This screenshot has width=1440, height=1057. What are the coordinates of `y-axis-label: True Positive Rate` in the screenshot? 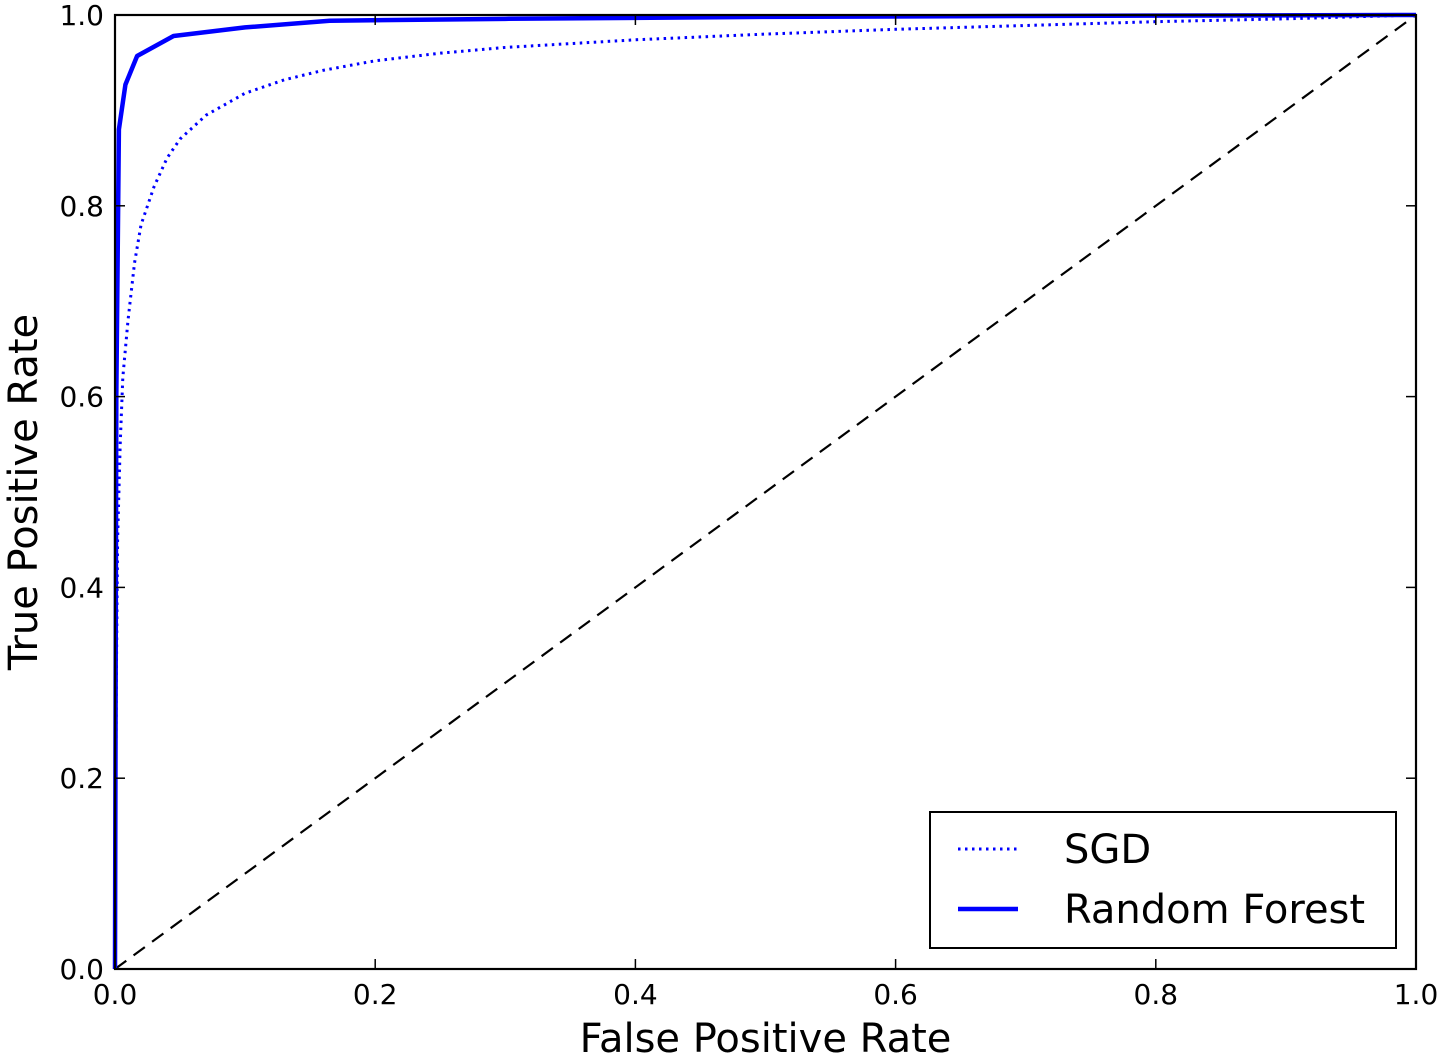 It's located at (24, 492).